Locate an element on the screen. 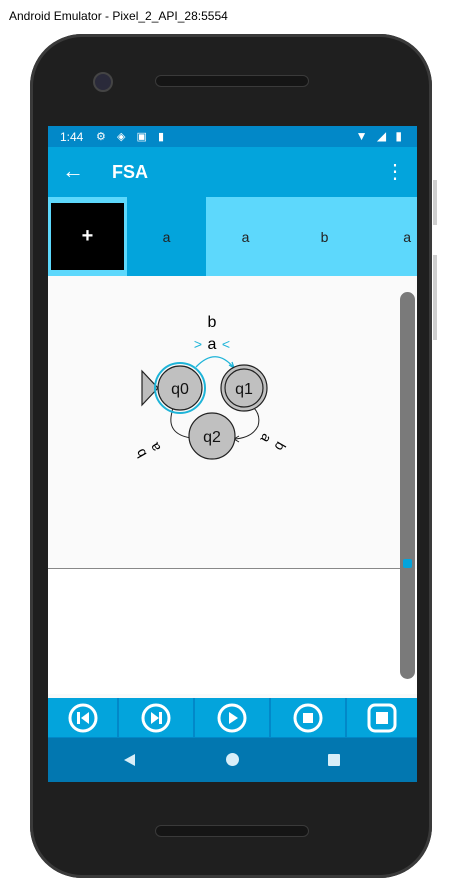 This screenshot has height=896, width=469. input-tape: + a a b a is located at coordinates (232, 236).